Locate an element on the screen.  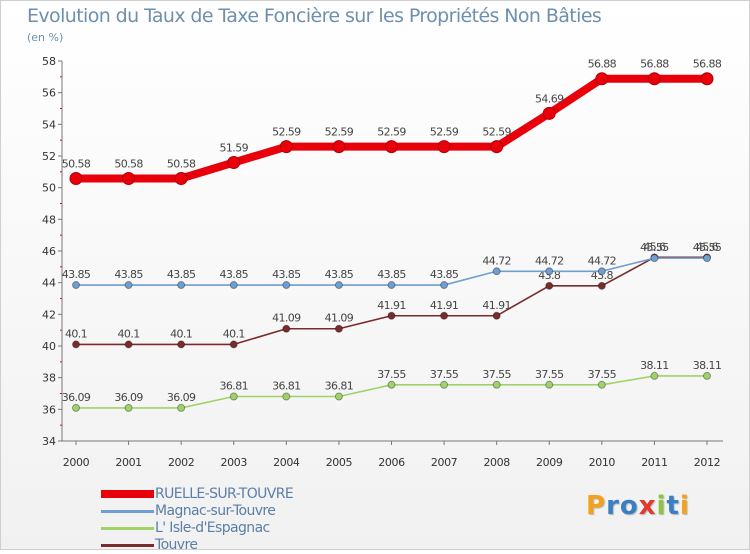
y-tick-label: 42 is located at coordinates (49, 314).